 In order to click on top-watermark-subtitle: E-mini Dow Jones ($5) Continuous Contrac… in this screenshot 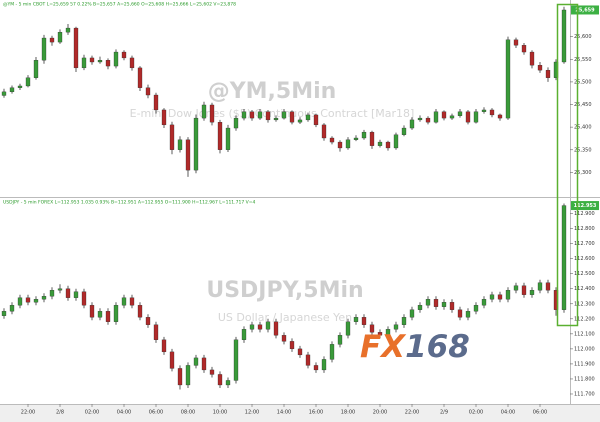, I will do `click(272, 113)`.